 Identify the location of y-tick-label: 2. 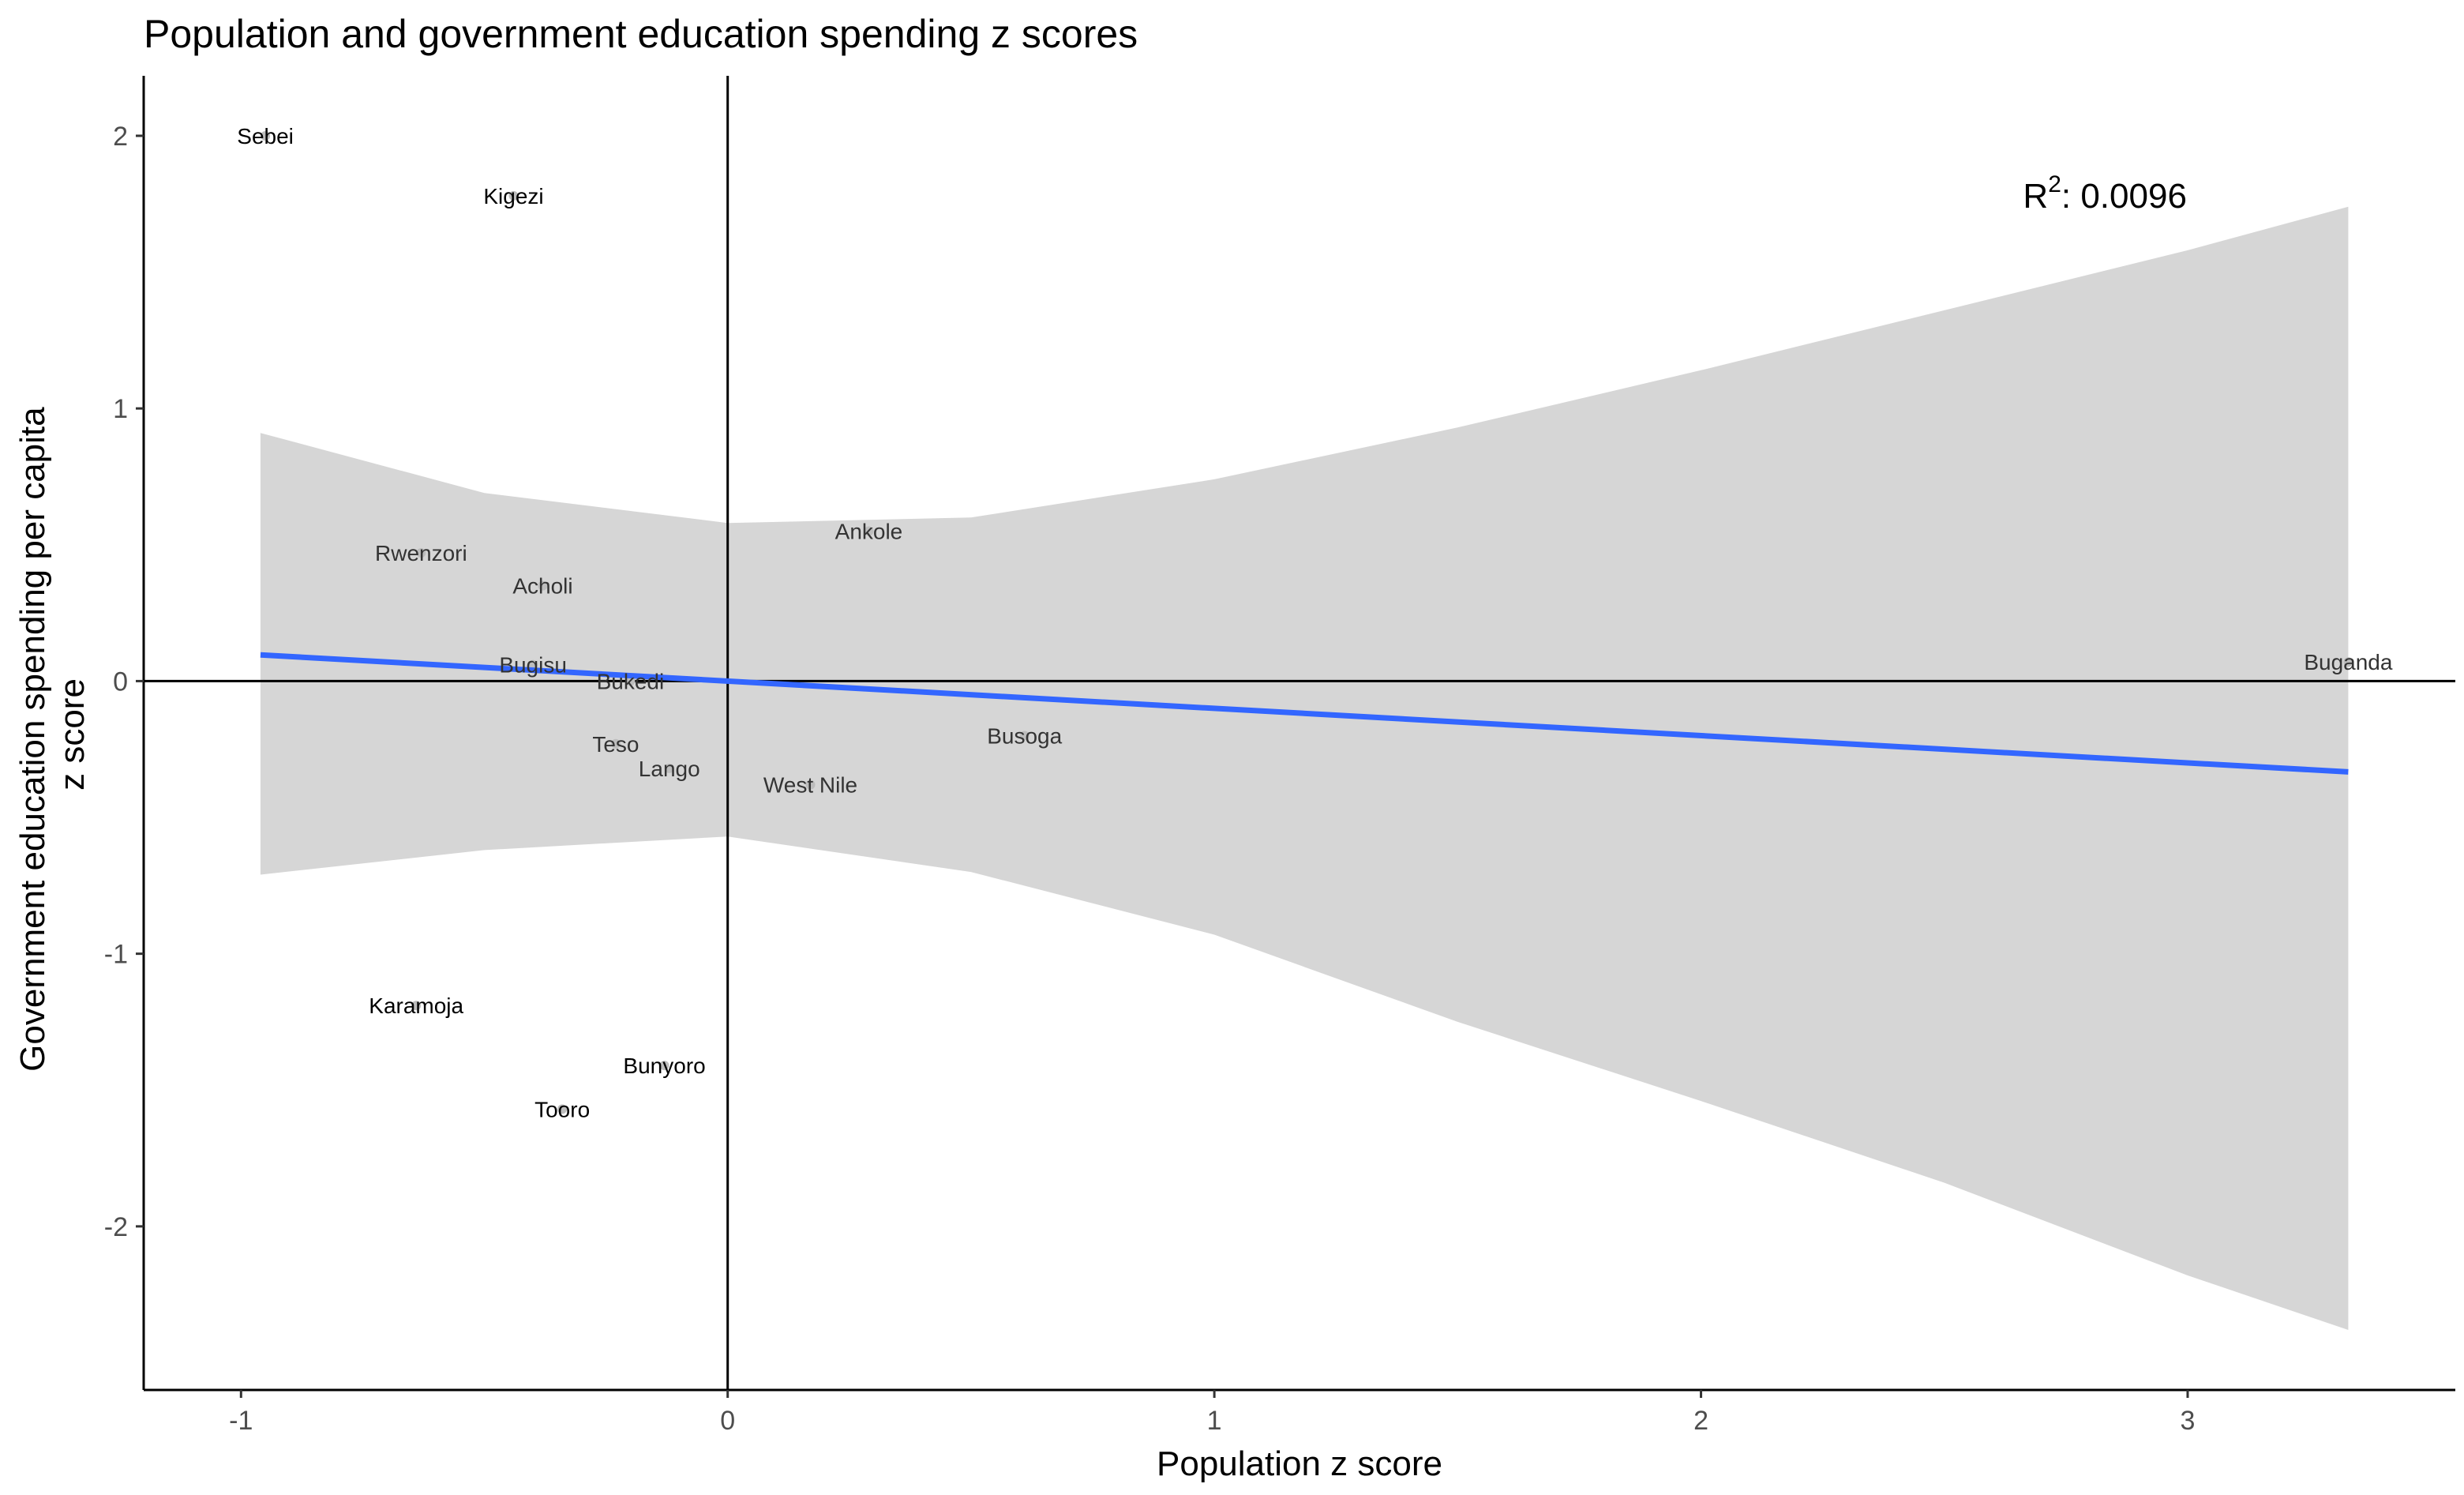
(121, 137).